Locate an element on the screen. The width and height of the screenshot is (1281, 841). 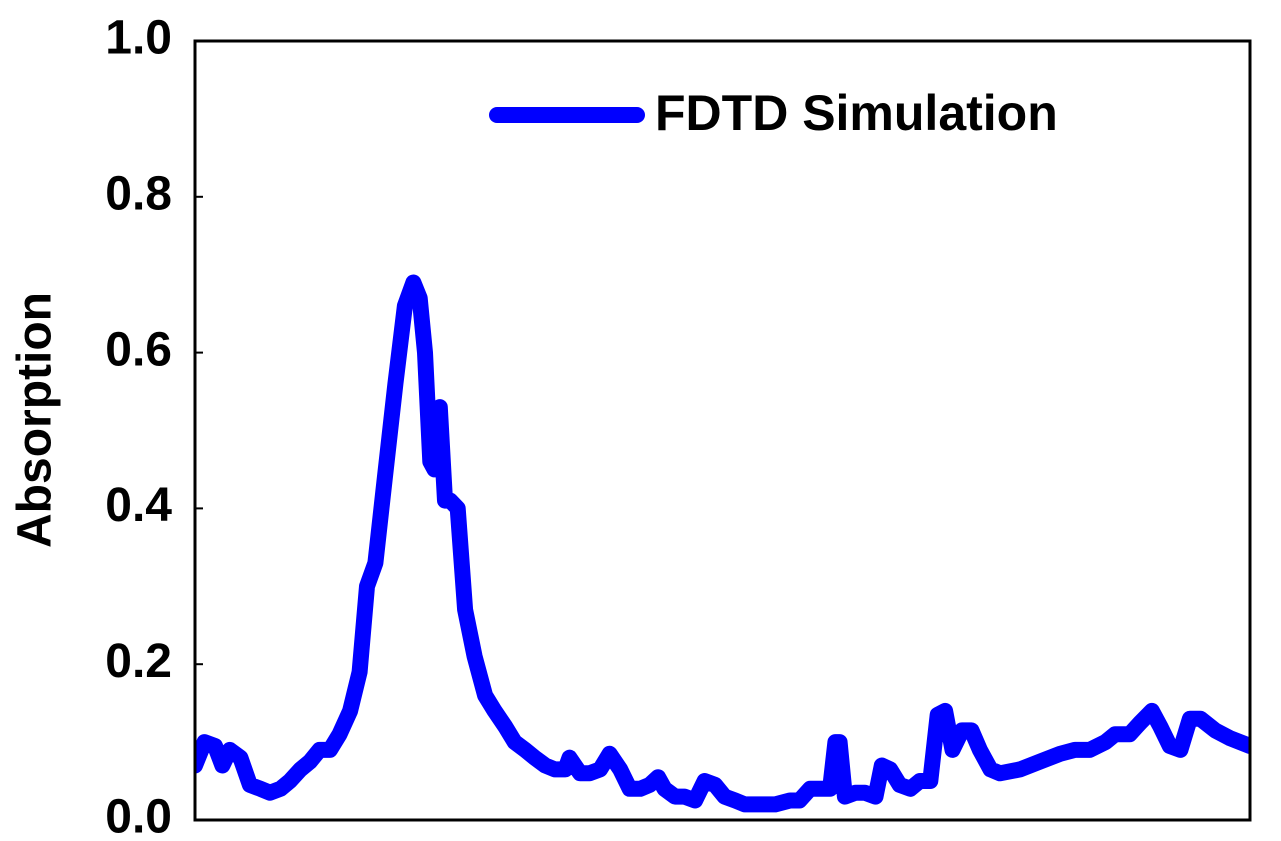
y-tick-label: 0.6 is located at coordinates (138, 349).